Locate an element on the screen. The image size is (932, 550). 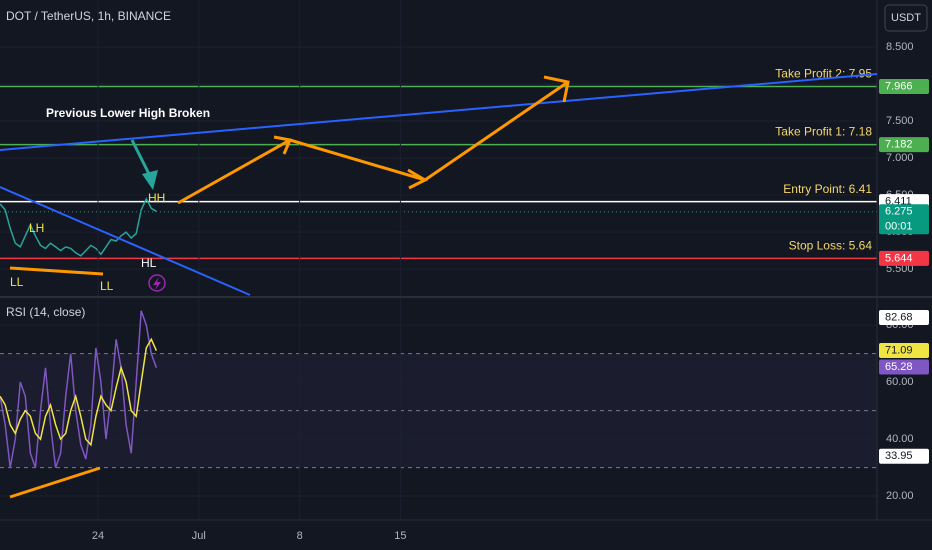
pointer-arrow is located at coordinates (141, 158).